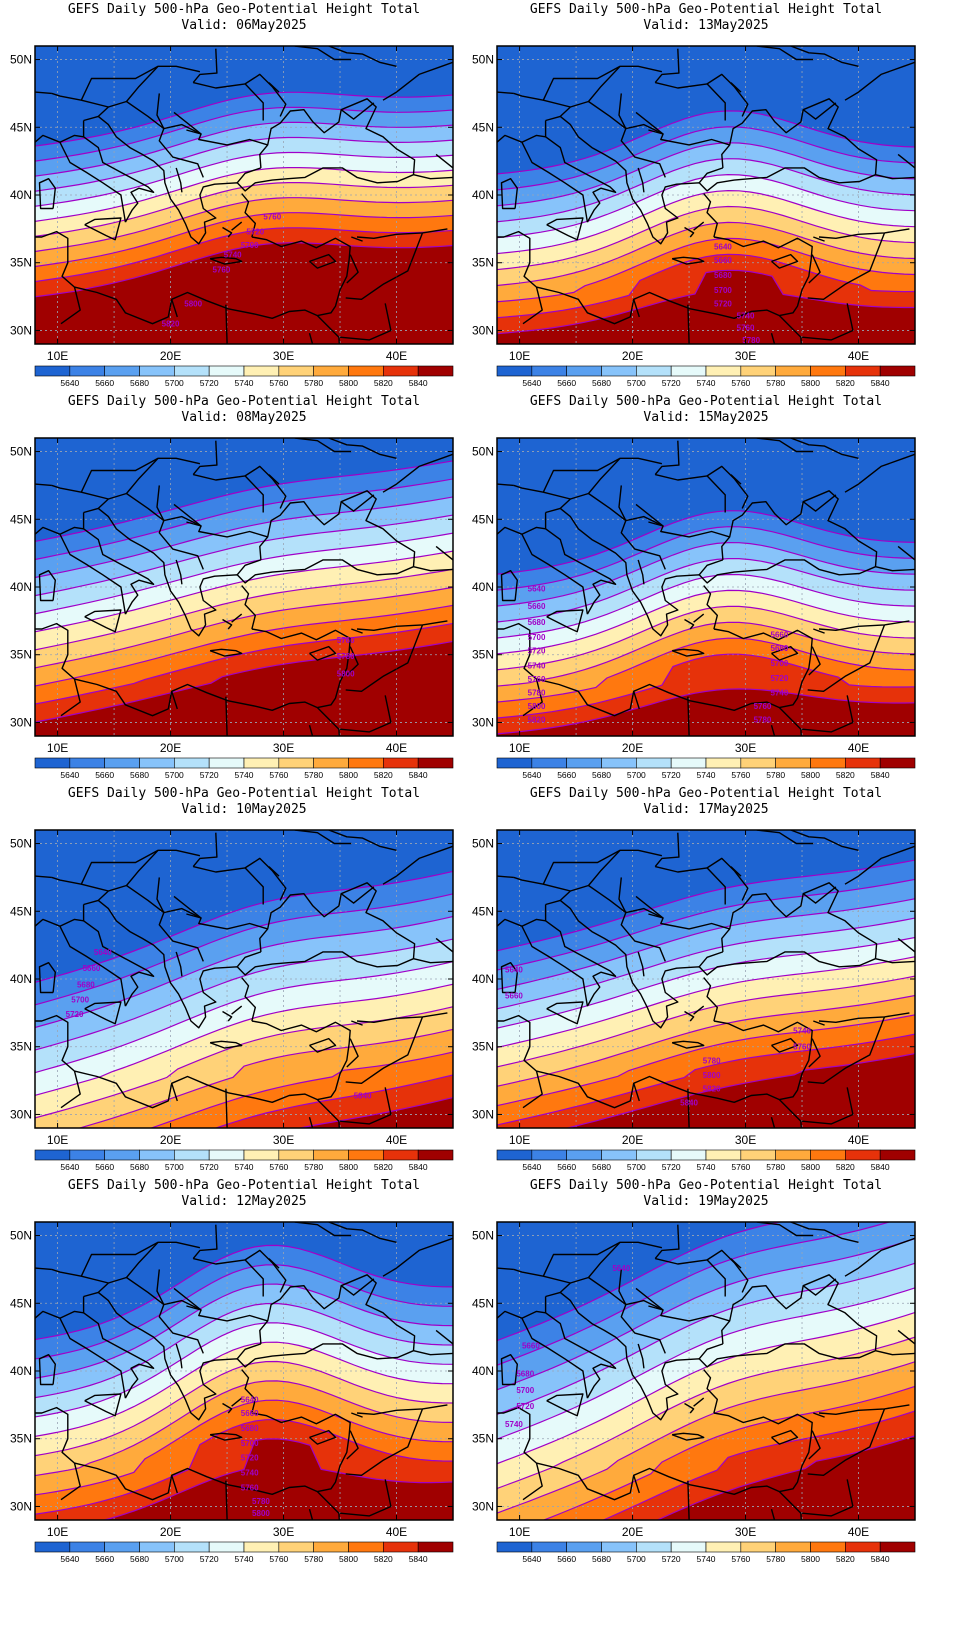  What do you see at coordinates (483, 1439) in the screenshot?
I see `lat-tick-label: 35N` at bounding box center [483, 1439].